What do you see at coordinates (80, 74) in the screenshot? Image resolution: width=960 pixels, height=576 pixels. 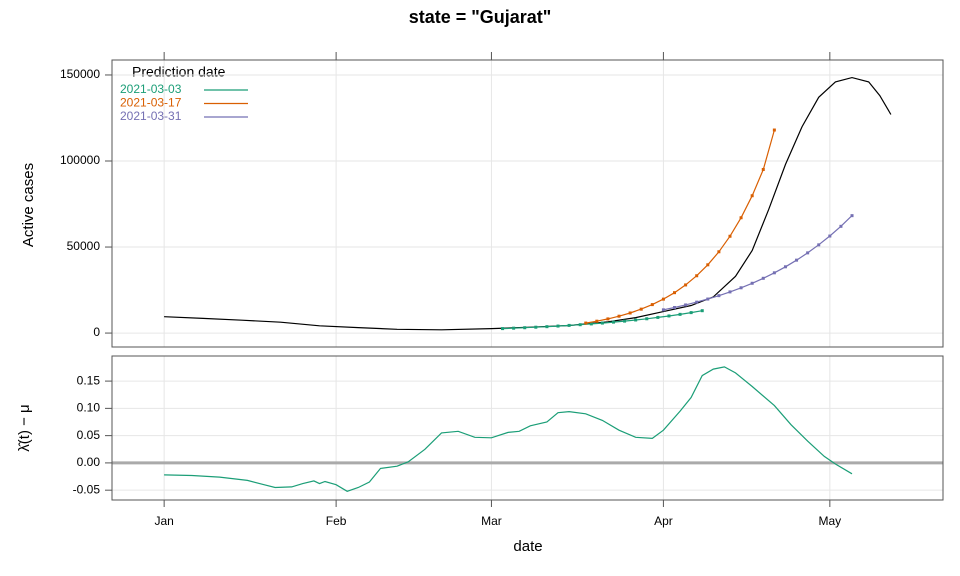 I see `y-tick-label: 150000` at bounding box center [80, 74].